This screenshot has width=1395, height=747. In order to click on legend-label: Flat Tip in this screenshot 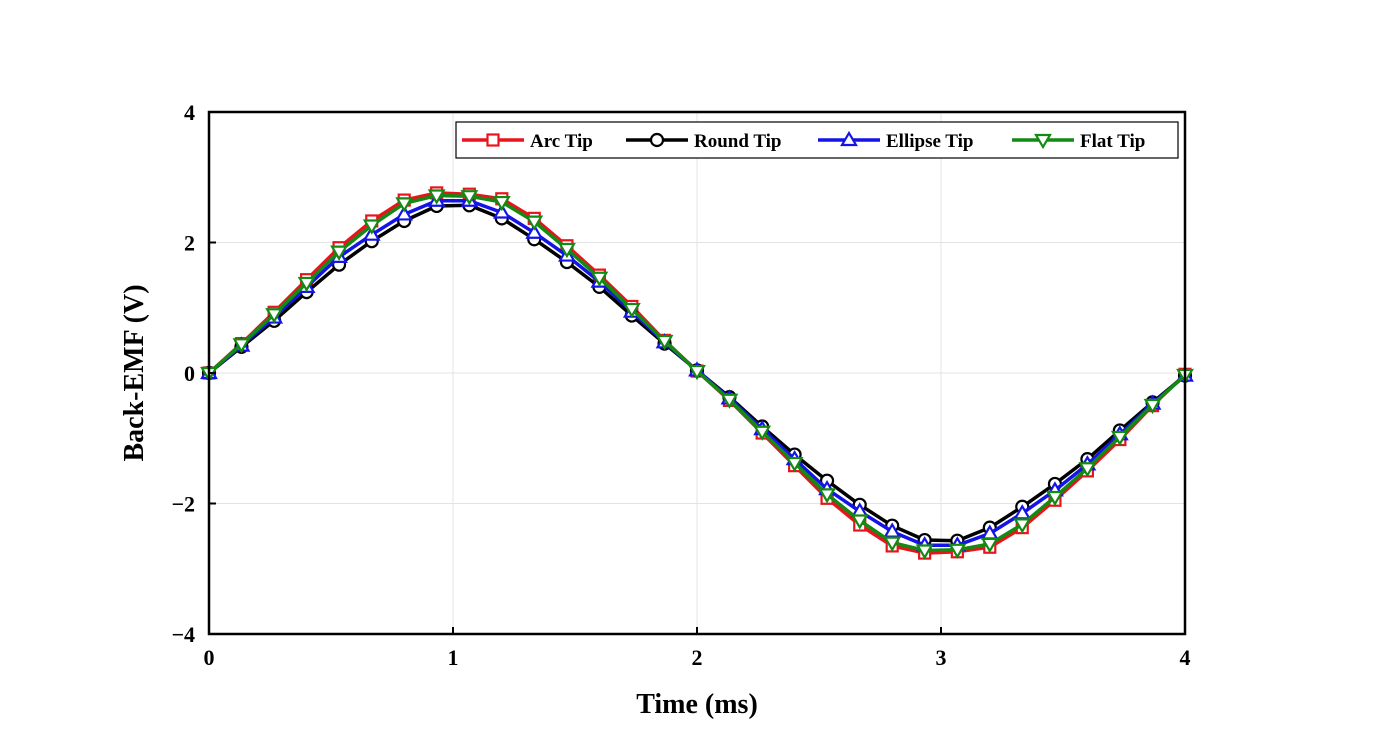, I will do `click(1112, 141)`.